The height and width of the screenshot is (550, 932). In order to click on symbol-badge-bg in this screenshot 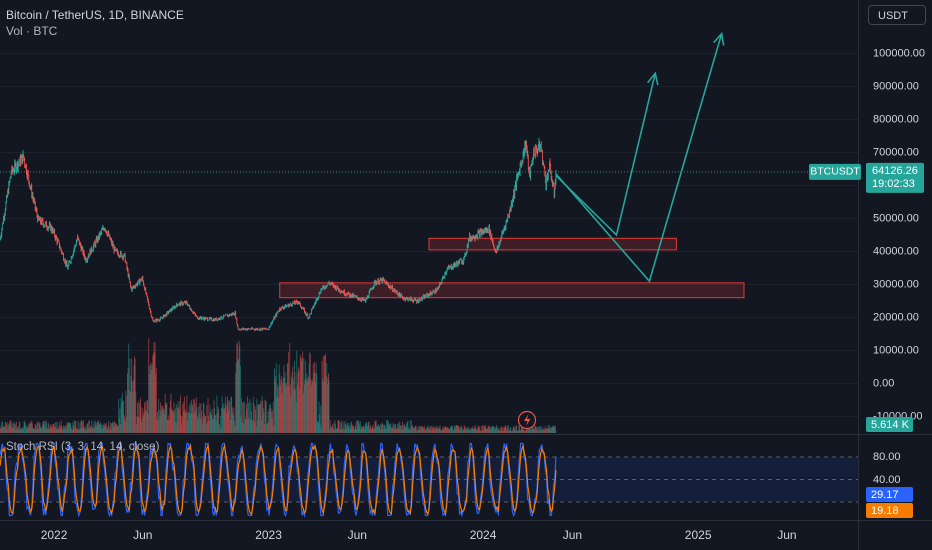, I will do `click(835, 171)`.